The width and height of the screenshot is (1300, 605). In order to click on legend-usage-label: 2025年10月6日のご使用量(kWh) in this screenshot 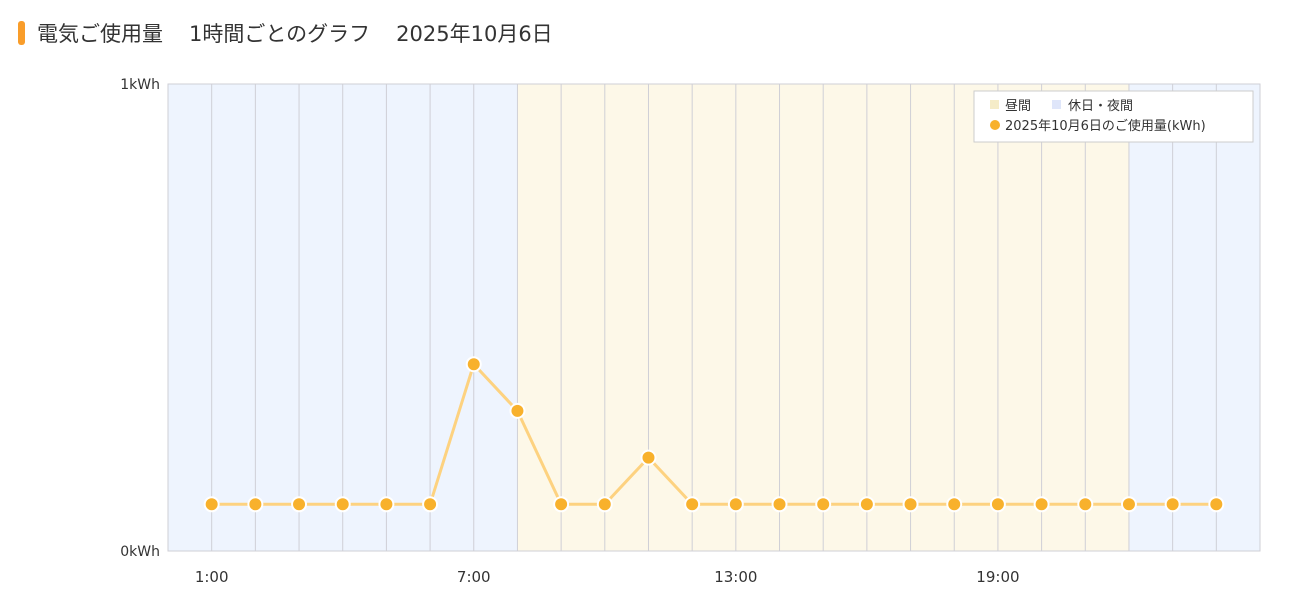, I will do `click(1105, 126)`.